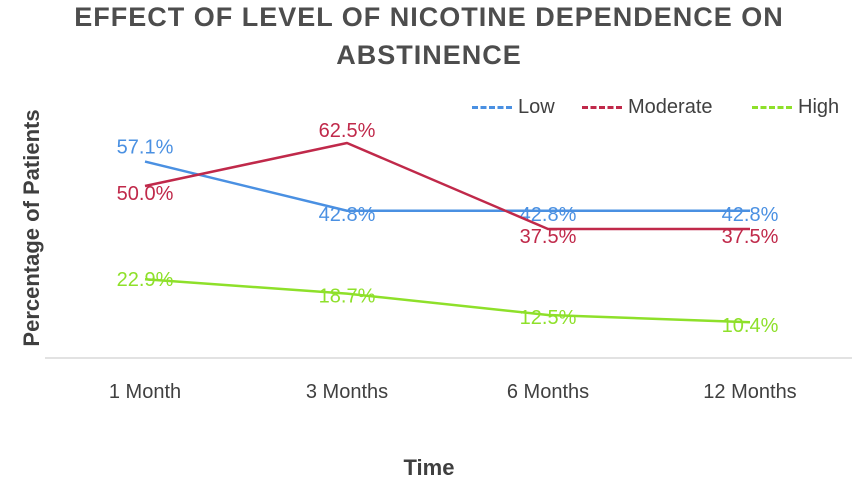  I want to click on series-line-moderate, so click(447, 186).